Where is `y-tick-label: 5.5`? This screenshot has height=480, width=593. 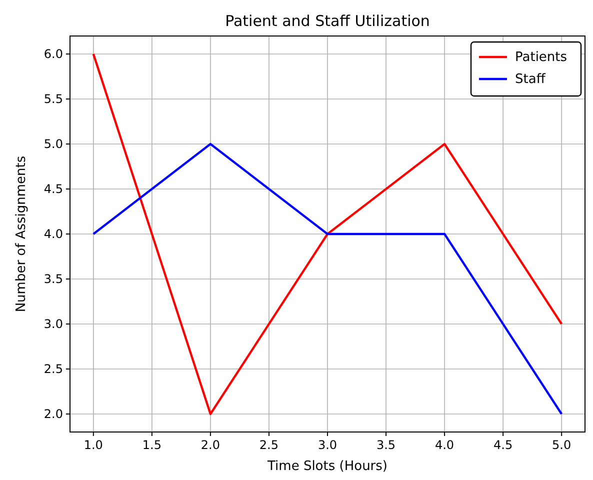
y-tick-label: 5.5 is located at coordinates (53, 99).